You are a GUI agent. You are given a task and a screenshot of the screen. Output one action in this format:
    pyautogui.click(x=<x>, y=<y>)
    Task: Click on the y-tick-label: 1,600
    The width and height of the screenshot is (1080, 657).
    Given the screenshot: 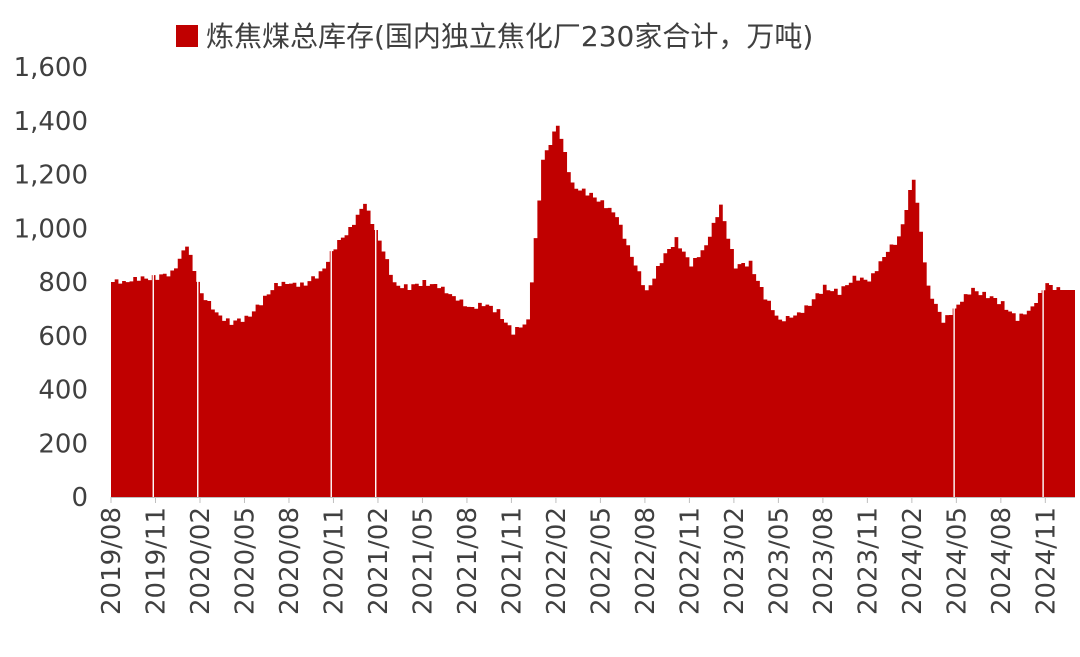 What is the action you would take?
    pyautogui.click(x=51, y=68)
    